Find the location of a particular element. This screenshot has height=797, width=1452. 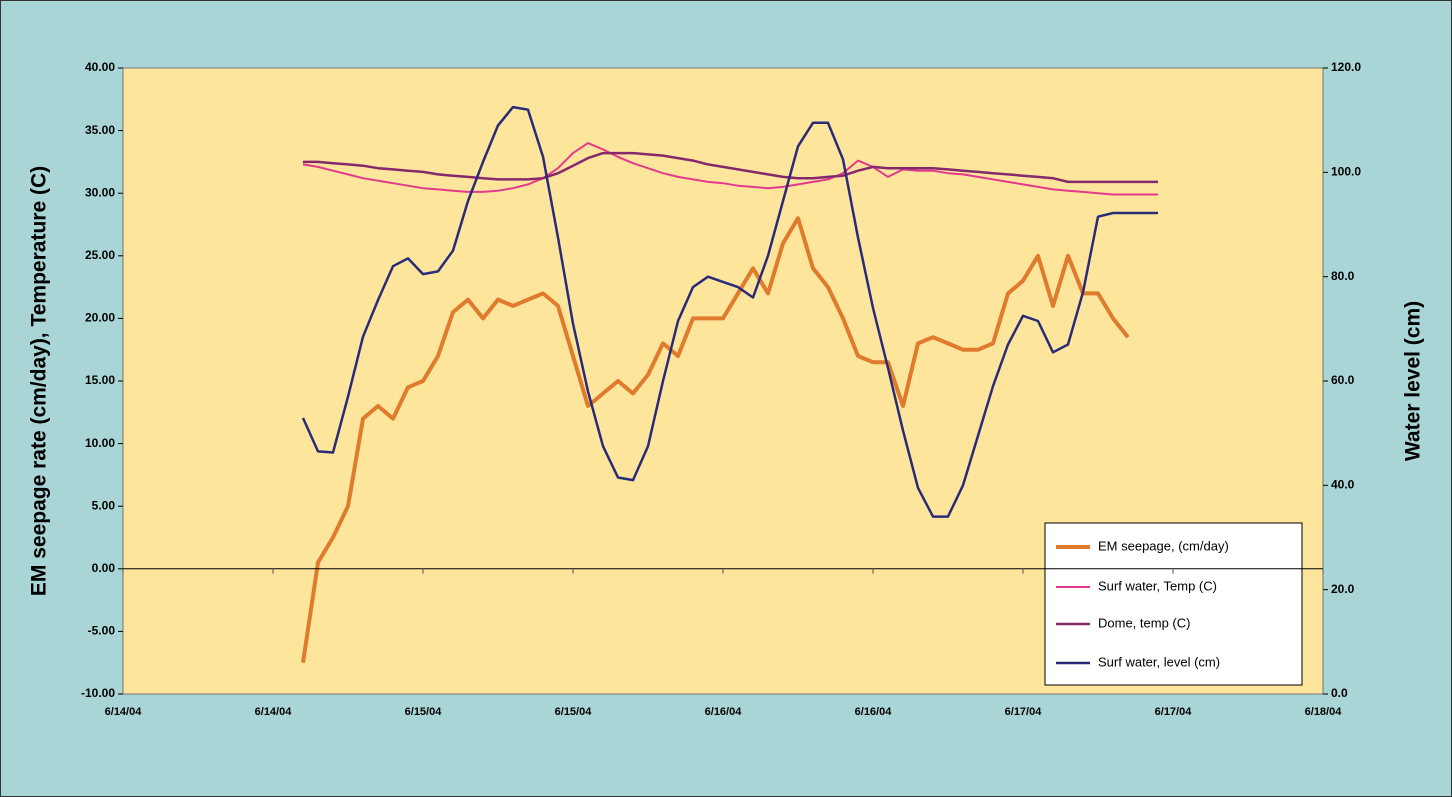

y2-tick-label: 60.0 is located at coordinates (1343, 380).